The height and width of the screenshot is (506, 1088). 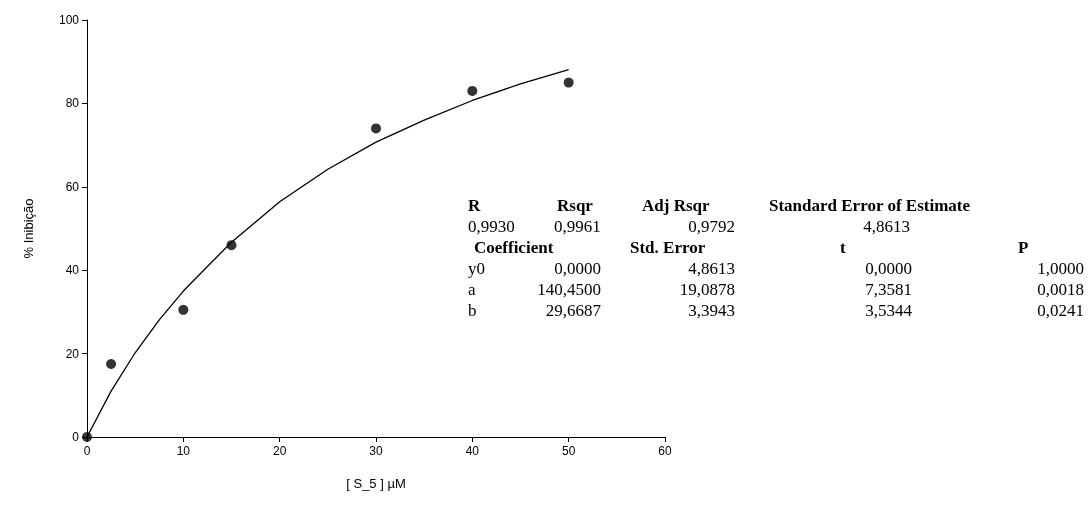 I want to click on annotation: Rsqr, so click(x=575, y=205).